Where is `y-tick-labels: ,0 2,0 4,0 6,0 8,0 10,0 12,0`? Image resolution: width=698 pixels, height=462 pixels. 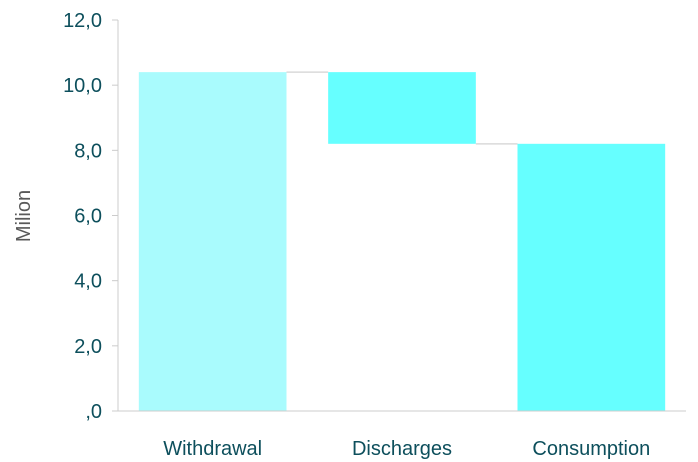
y-tick-labels: ,0 2,0 4,0 6,0 8,0 10,0 12,0 is located at coordinates (90, 216).